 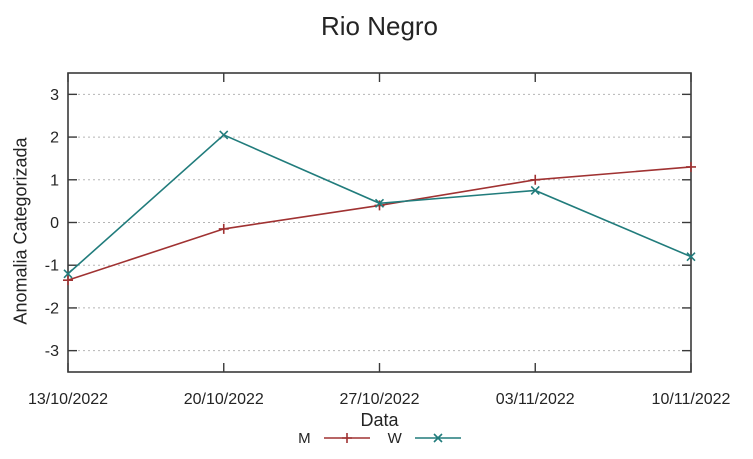 I want to click on plus-marker-icon, so click(x=346, y=438).